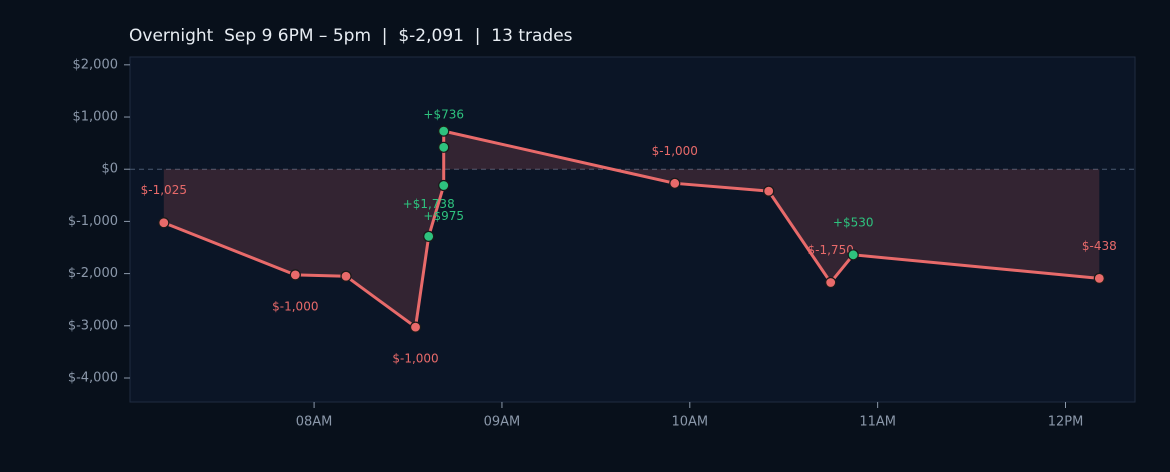 The width and height of the screenshot is (1170, 472). What do you see at coordinates (109, 169) in the screenshot?
I see `y-tick-label: $0` at bounding box center [109, 169].